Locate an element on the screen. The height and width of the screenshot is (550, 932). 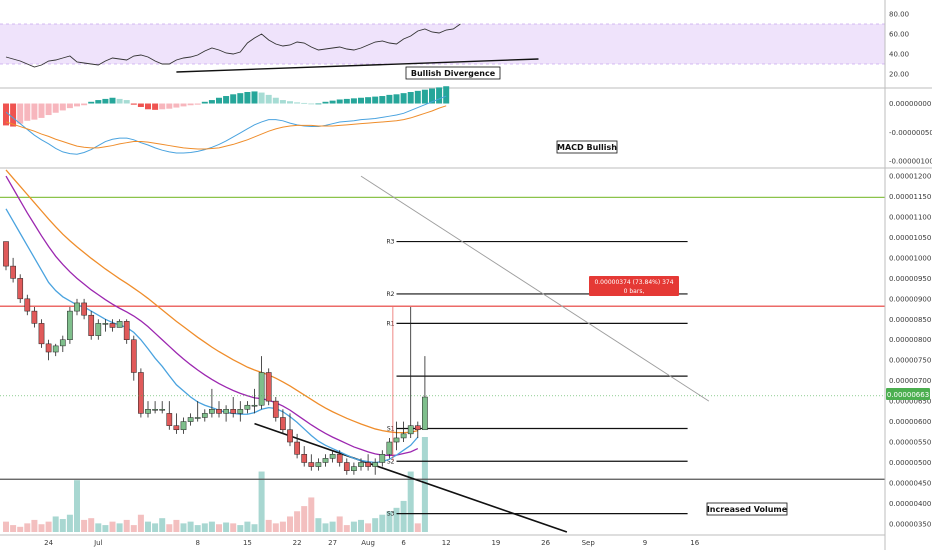
measure-tooltip: 0.00000374 (73.84%) 374 0 bars, is located at coordinates (634, 286).